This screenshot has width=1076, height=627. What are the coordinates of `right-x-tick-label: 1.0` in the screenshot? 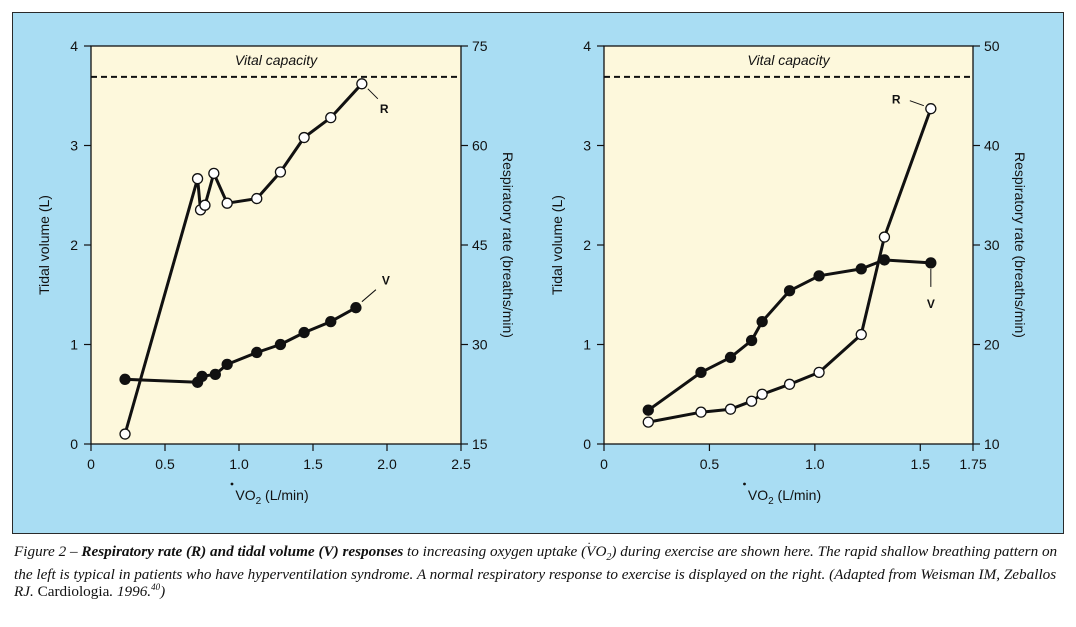 It's located at (815, 464).